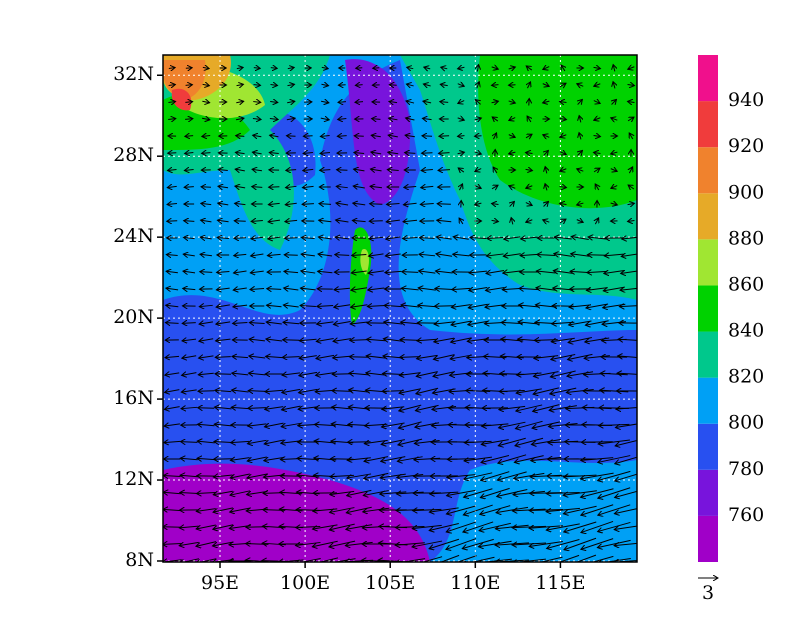 This screenshot has width=800, height=622. Describe the element at coordinates (746, 377) in the screenshot. I see `colorbar-label: 820` at that location.